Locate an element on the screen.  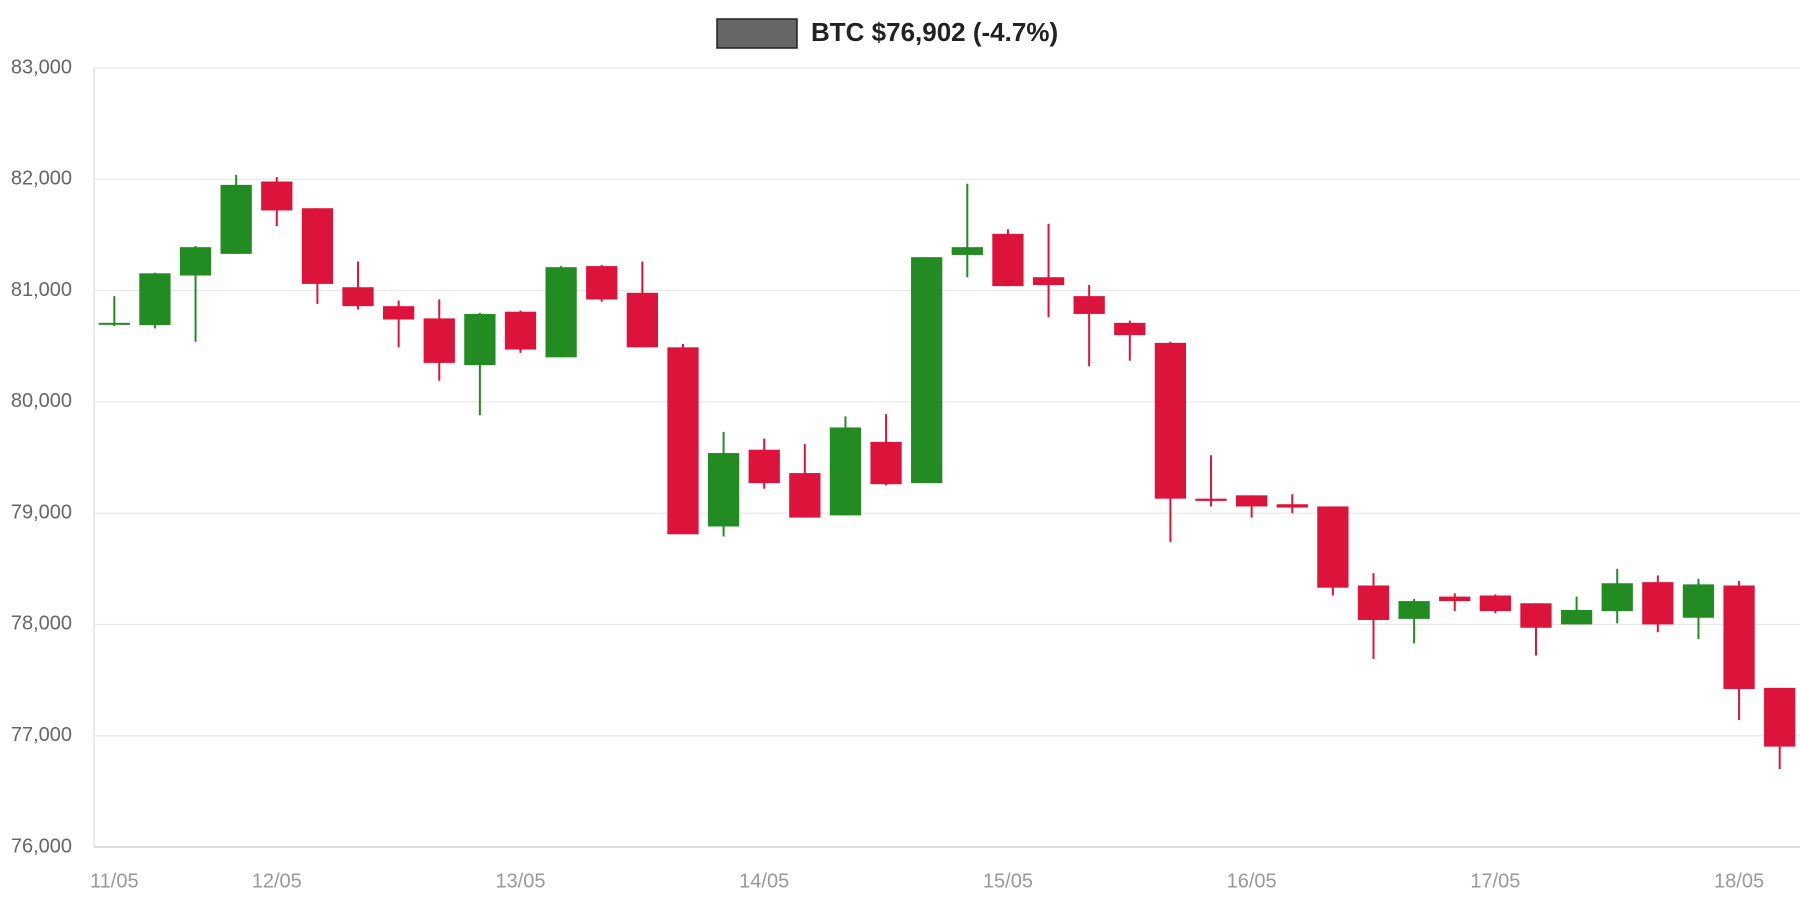
x-tick-label: 13/05 is located at coordinates (520, 881).